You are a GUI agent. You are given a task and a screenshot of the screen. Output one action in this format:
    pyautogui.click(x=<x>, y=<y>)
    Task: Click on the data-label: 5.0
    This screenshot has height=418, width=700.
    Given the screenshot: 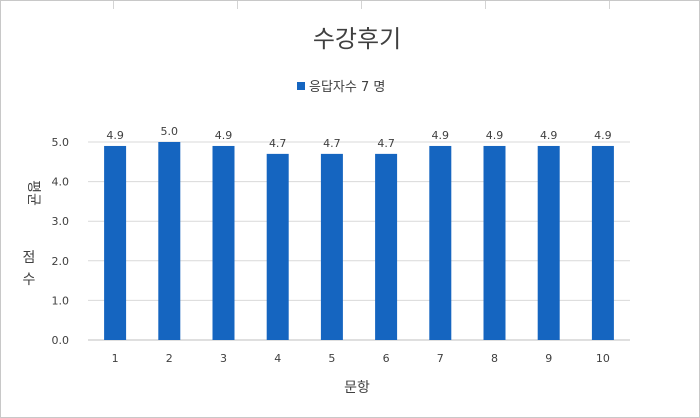 What is the action you would take?
    pyautogui.click(x=170, y=131)
    